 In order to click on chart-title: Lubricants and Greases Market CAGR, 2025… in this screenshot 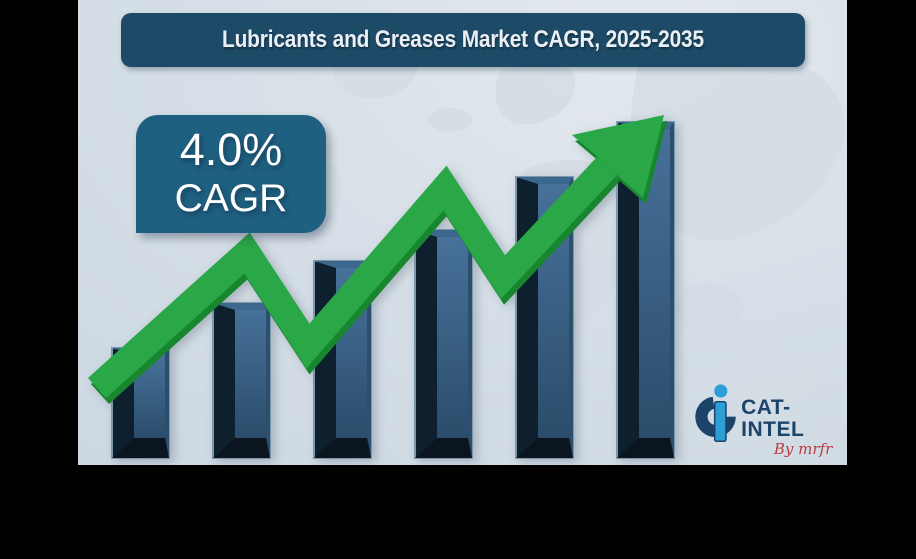, I will do `click(463, 39)`.